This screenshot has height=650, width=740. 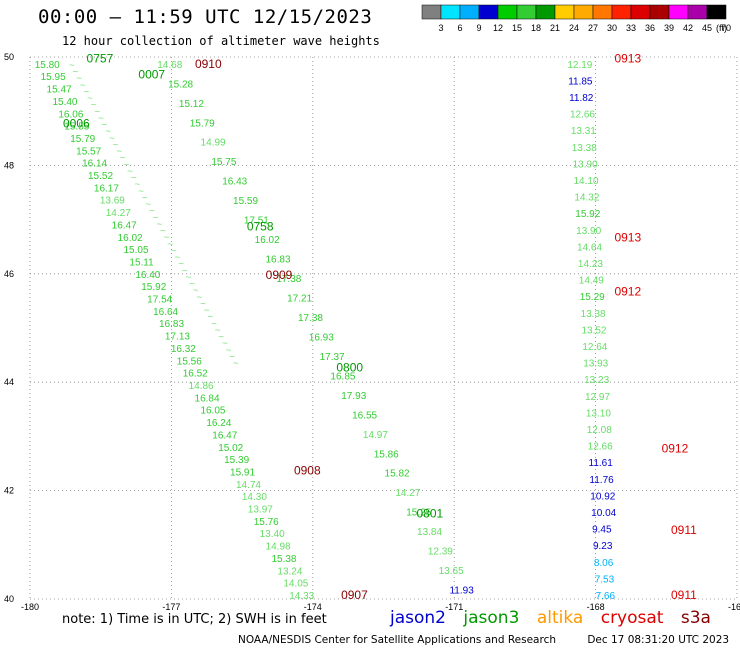 I want to click on swh-label-track-a: 15.91, so click(x=242, y=472).